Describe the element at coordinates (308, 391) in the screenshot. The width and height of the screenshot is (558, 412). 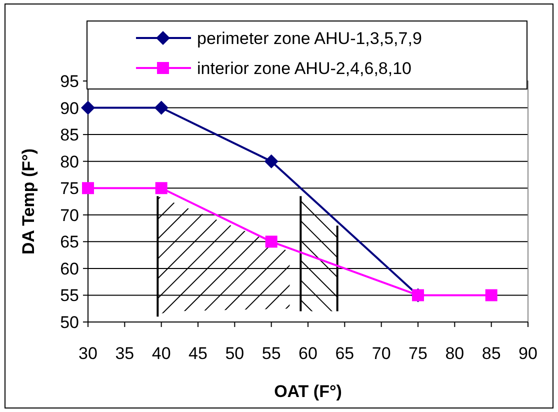
I see `x-axis-title: OAT (F°)` at that location.